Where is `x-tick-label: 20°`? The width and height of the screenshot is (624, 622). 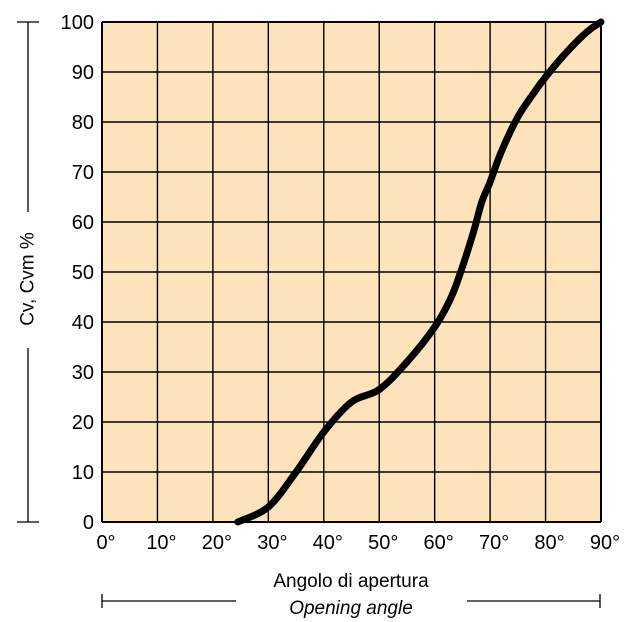 x-tick-label: 20° is located at coordinates (217, 543).